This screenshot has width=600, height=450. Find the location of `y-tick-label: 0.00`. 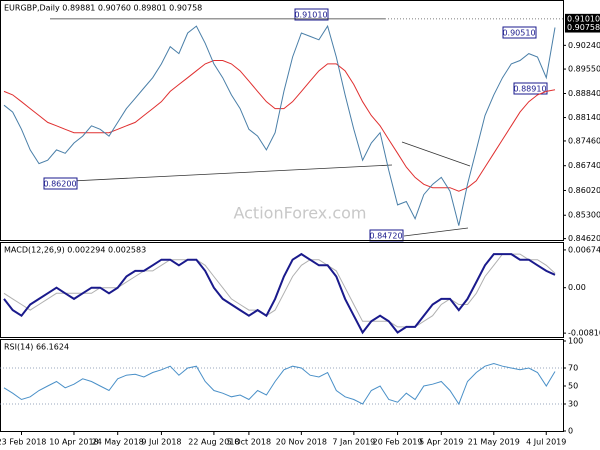

y-tick-label: 0.00 is located at coordinates (577, 287).